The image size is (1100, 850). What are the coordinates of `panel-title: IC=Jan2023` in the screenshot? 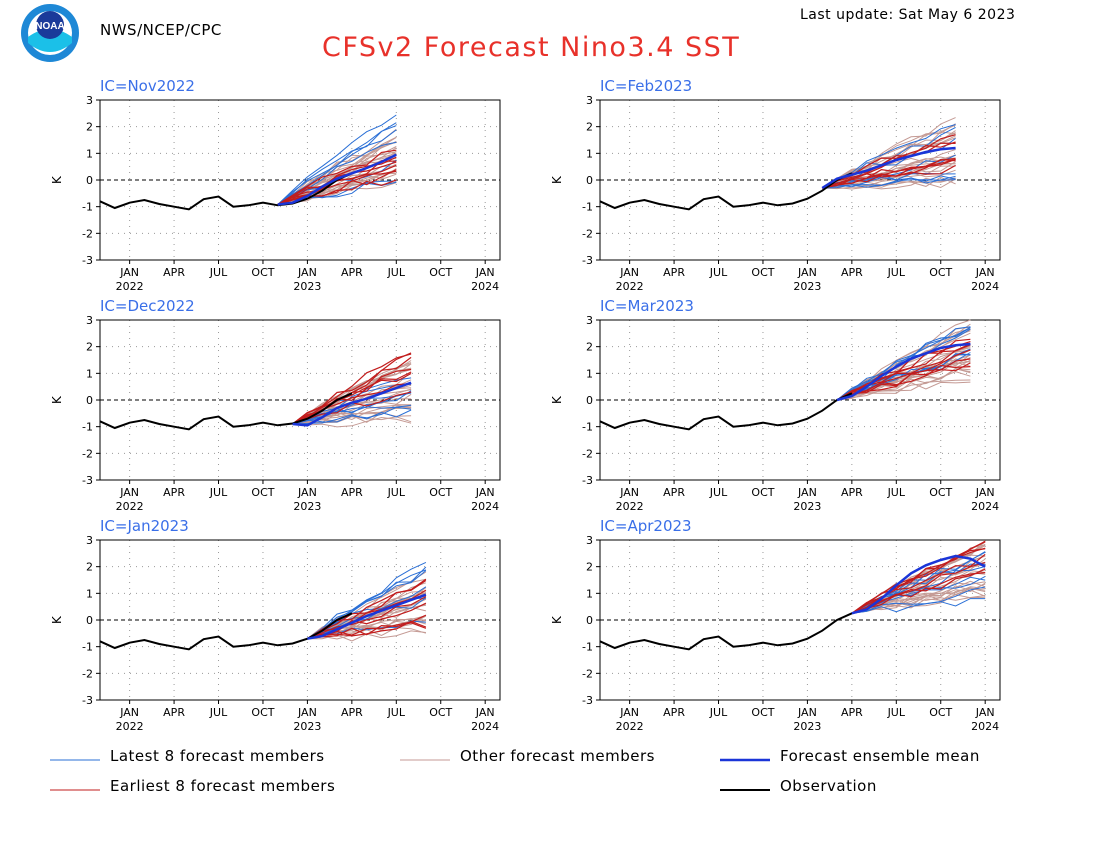 It's located at (144, 526).